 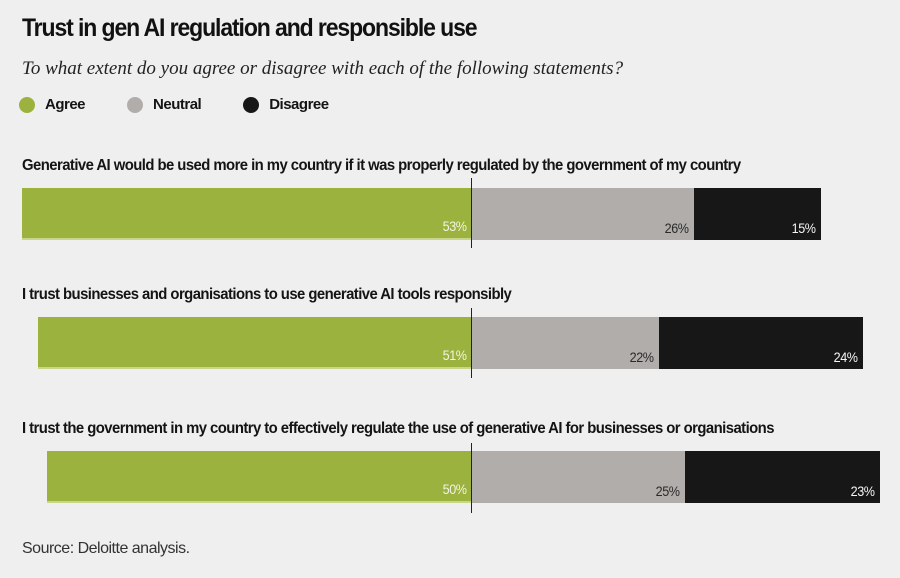 I want to click on legend-item-disagree: Disagree, so click(x=286, y=104).